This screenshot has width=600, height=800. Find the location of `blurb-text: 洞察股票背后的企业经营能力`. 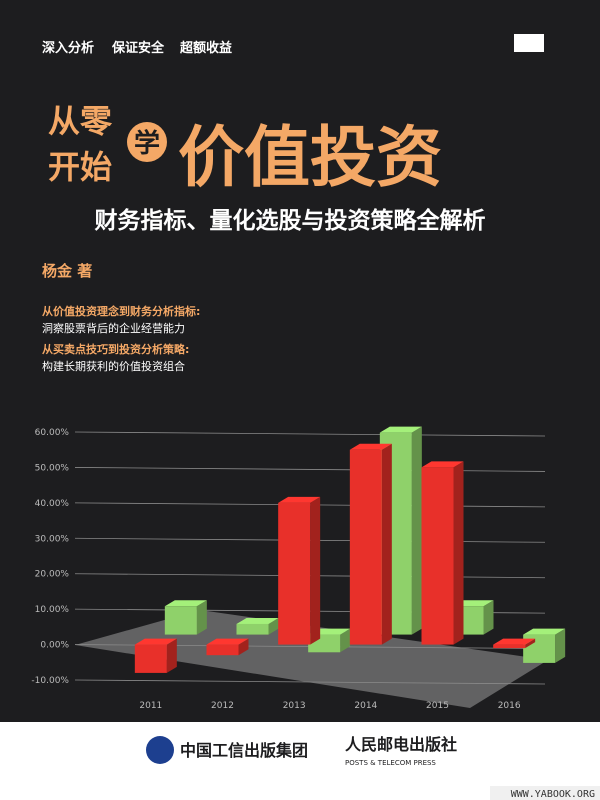

blurb-text: 洞察股票背后的企业经营能力 is located at coordinates (113, 328).